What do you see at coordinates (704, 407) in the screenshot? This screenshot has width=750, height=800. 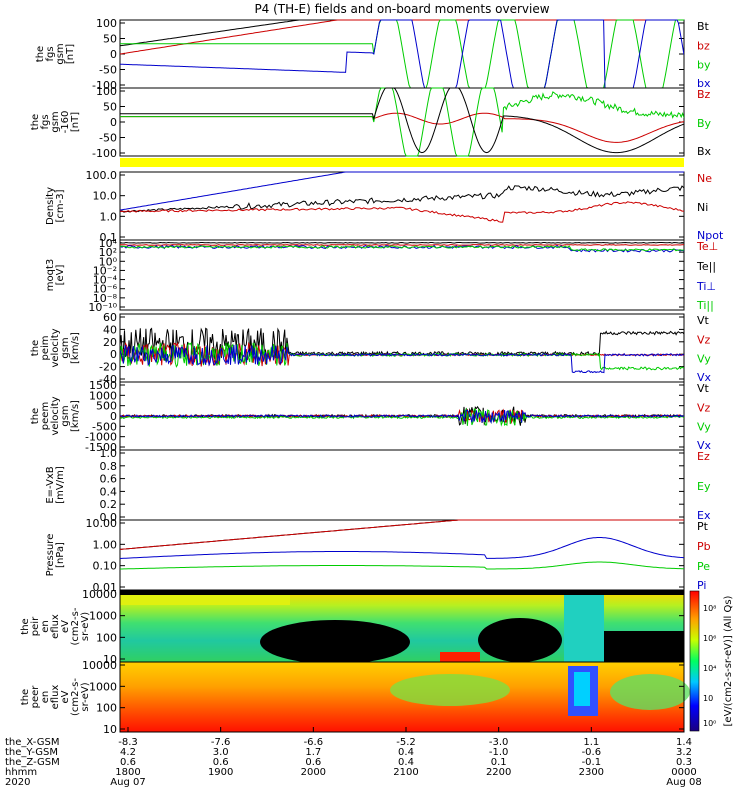 I see `legend-p6: Vz` at bounding box center [704, 407].